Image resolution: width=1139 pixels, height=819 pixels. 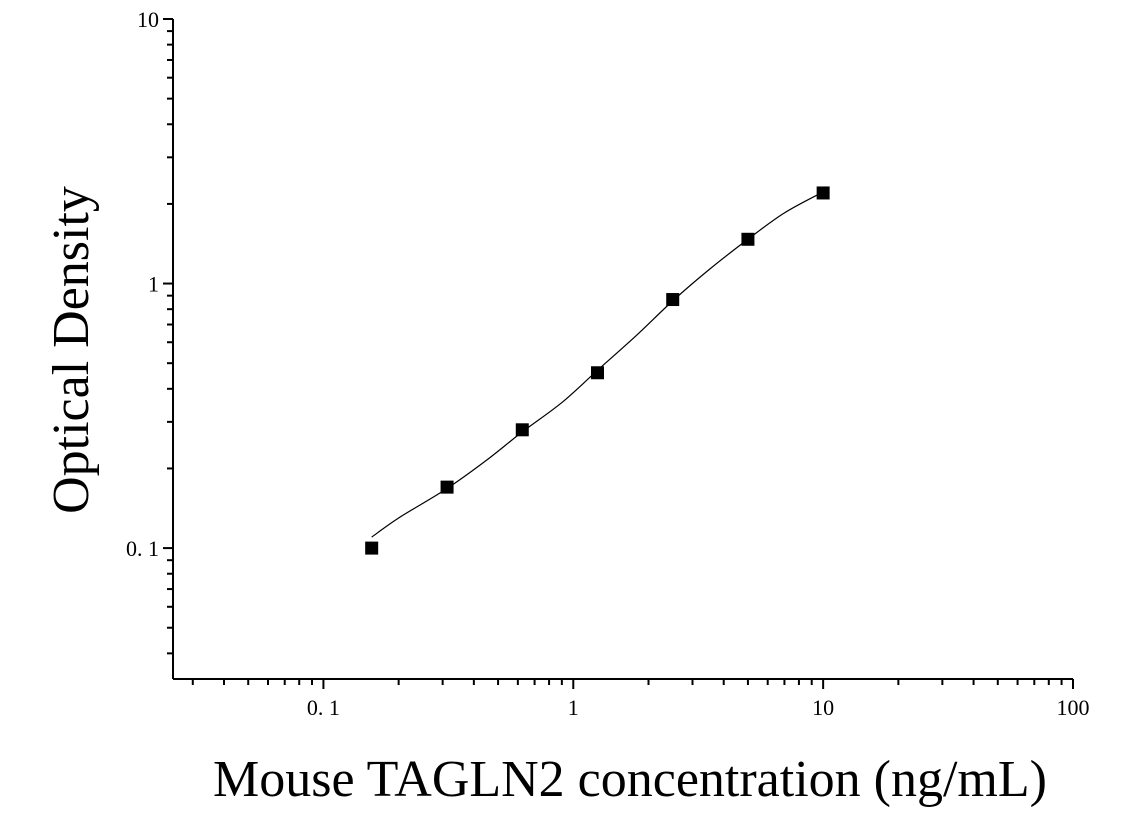 I want to click on y-tick-label: 10, so click(x=148, y=19).